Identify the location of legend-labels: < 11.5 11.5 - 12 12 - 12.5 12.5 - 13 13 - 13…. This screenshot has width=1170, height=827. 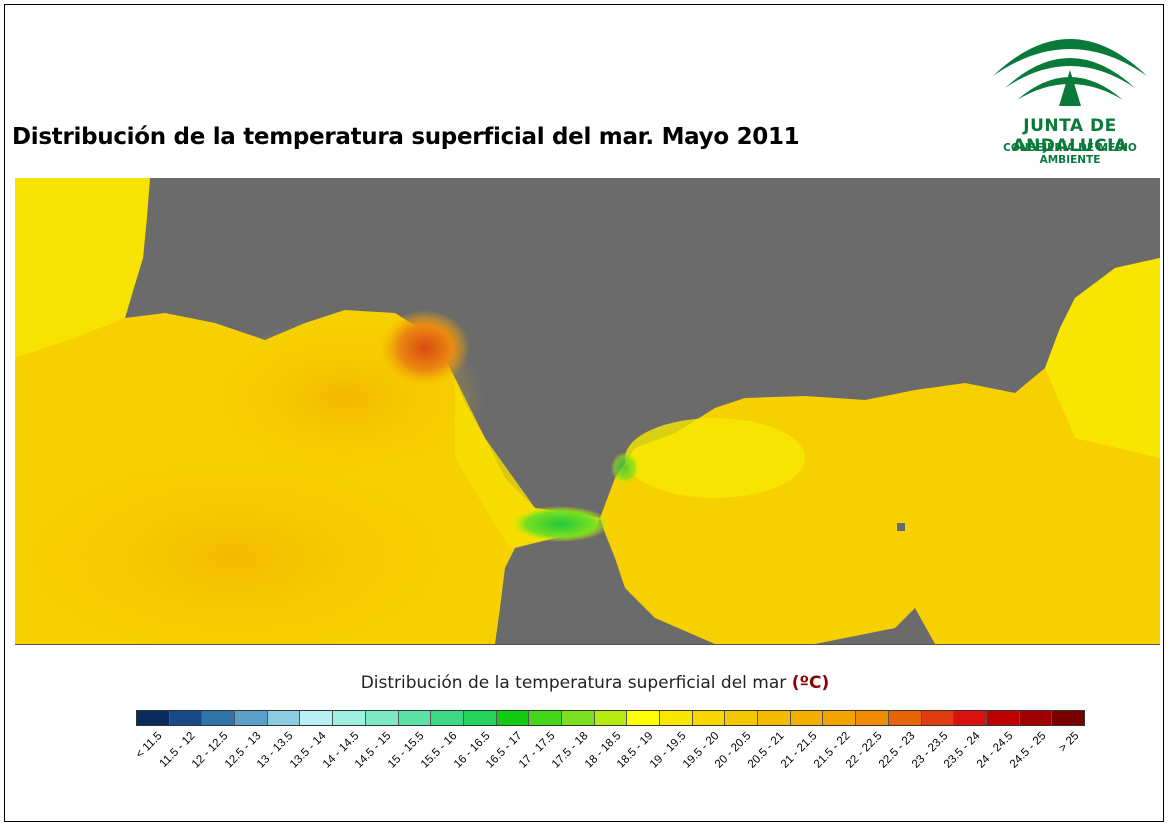
(609, 765).